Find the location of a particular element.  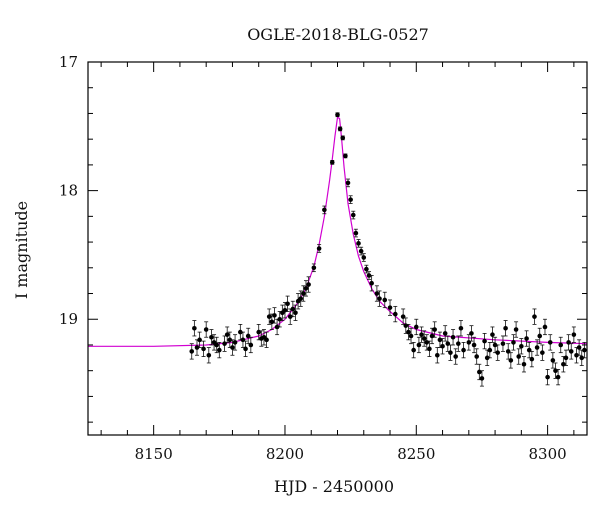

x-axis-label: HJD - 2450000 is located at coordinates (334, 486).